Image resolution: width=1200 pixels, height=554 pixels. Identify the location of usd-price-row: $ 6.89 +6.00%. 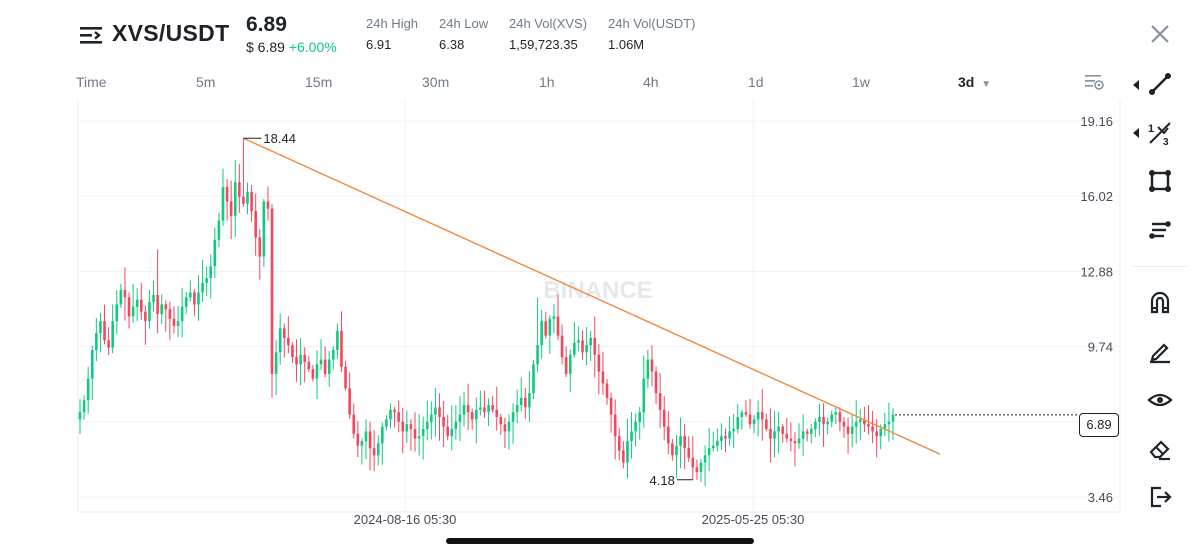
(291, 47).